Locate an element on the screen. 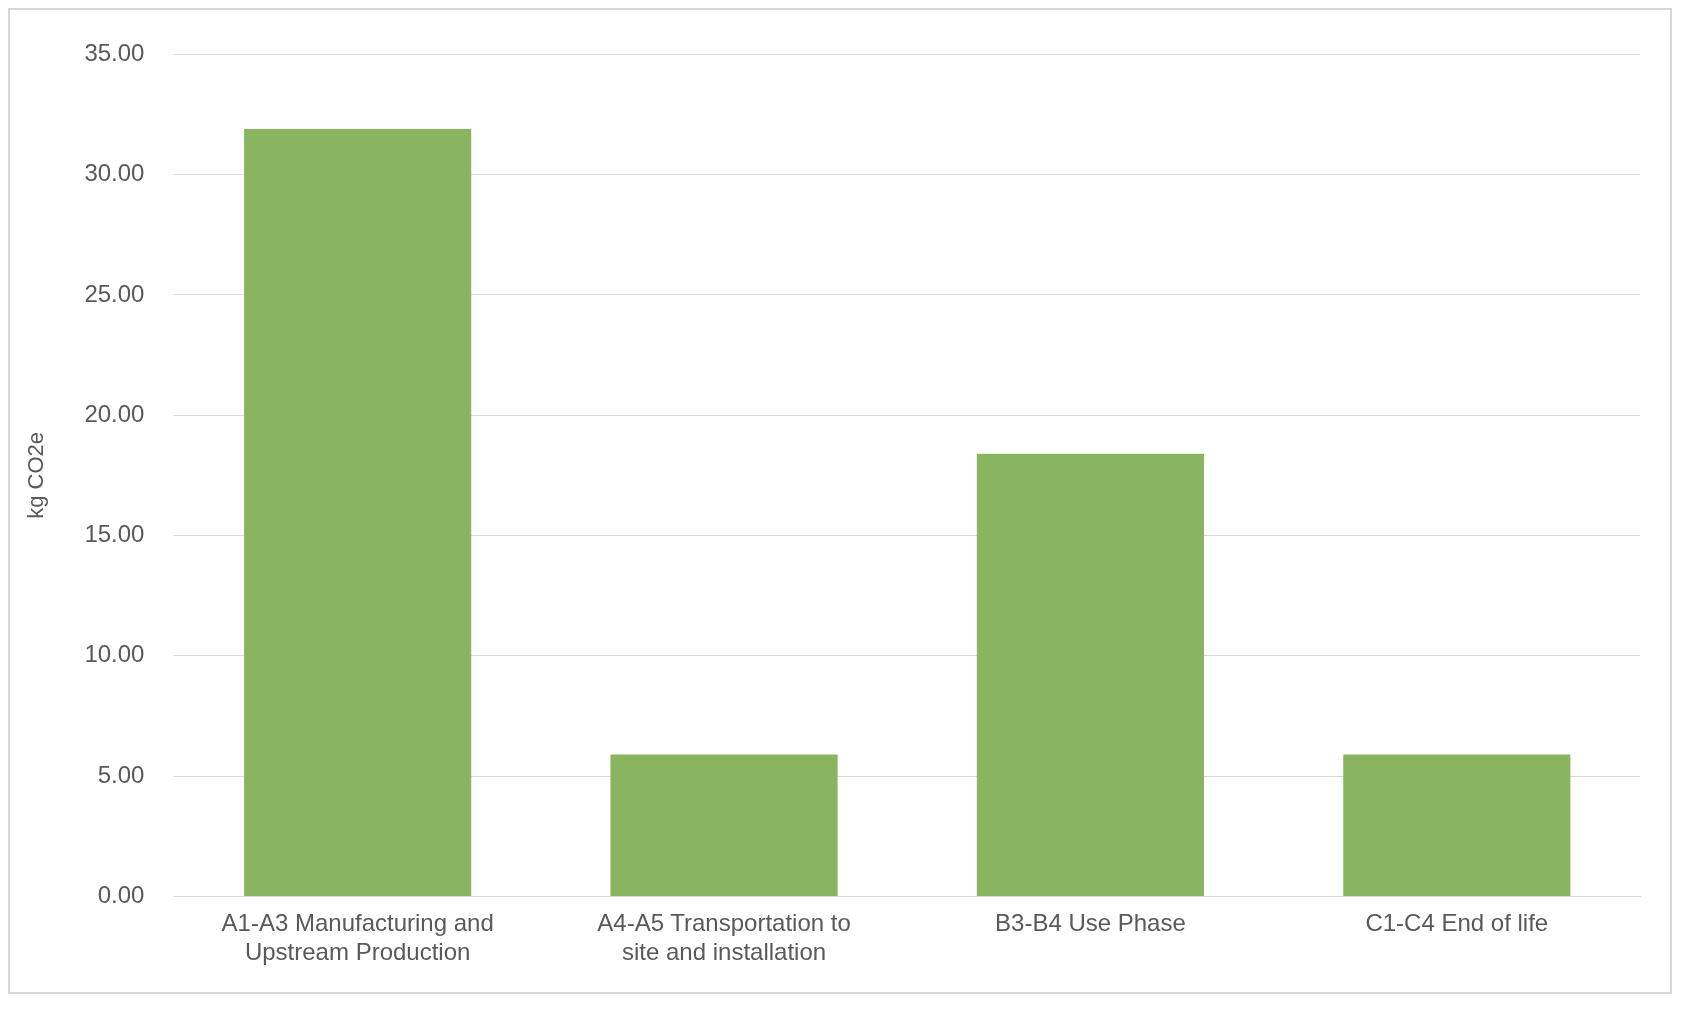  y-tick-label: 20.00 is located at coordinates (114, 413).